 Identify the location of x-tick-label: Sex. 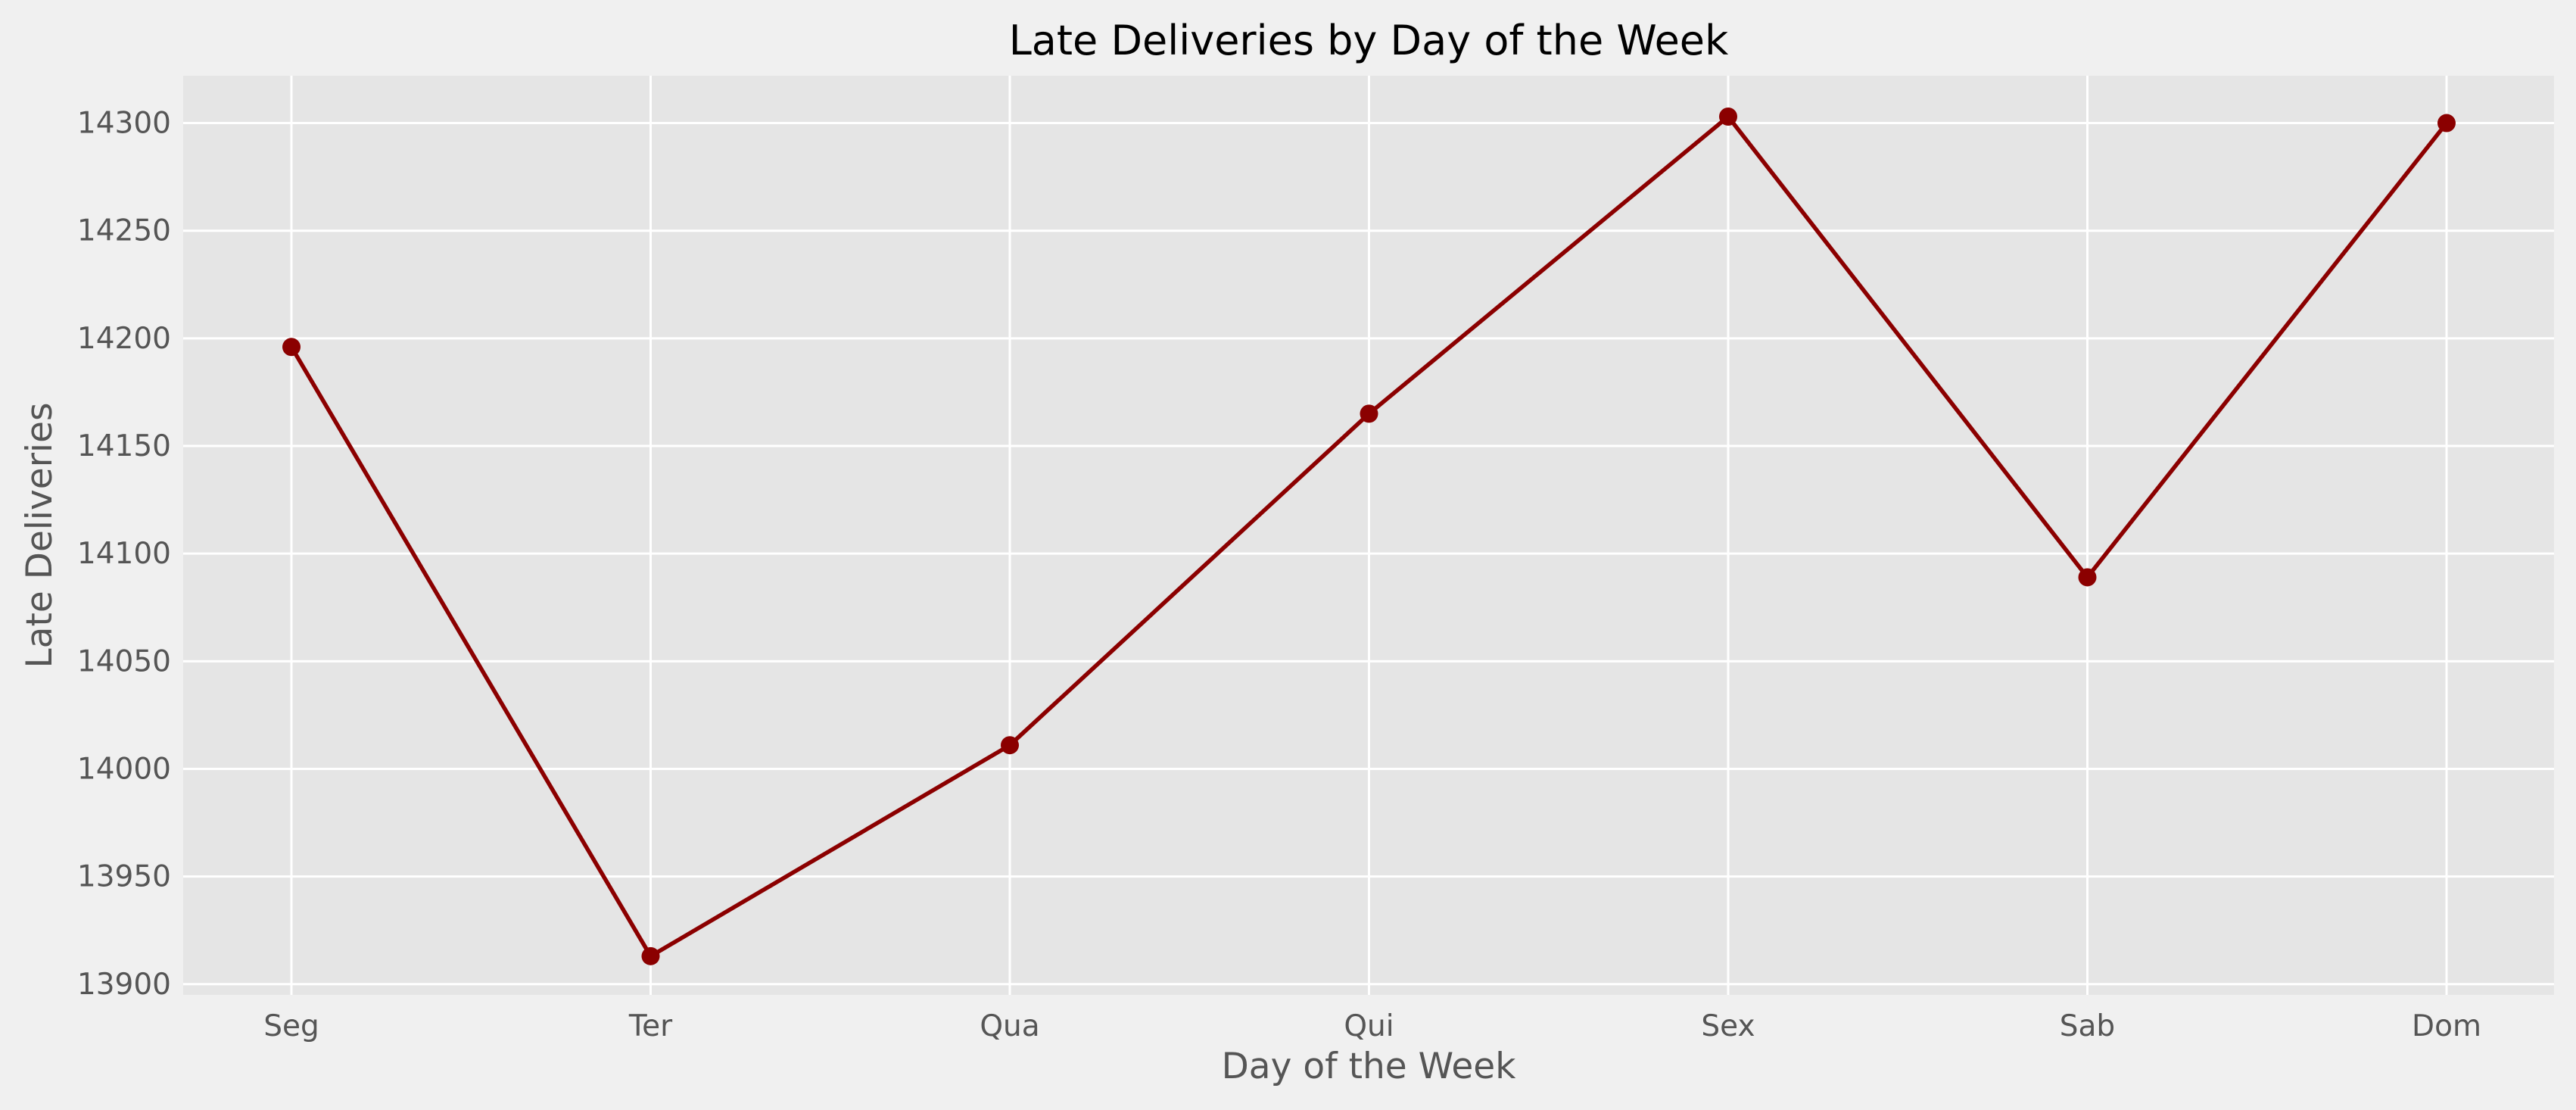
(1728, 1026).